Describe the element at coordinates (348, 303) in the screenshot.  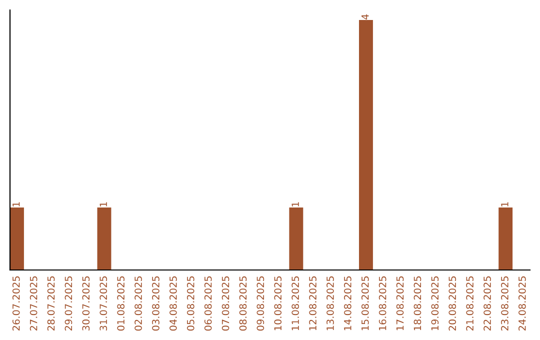
I see `x-tick-label: 14.08.2025` at that location.